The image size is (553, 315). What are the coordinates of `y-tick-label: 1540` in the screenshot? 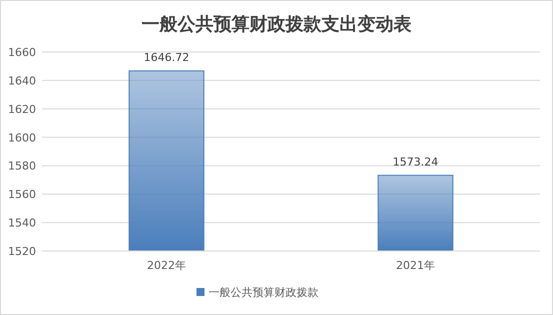 It's located at (22, 223).